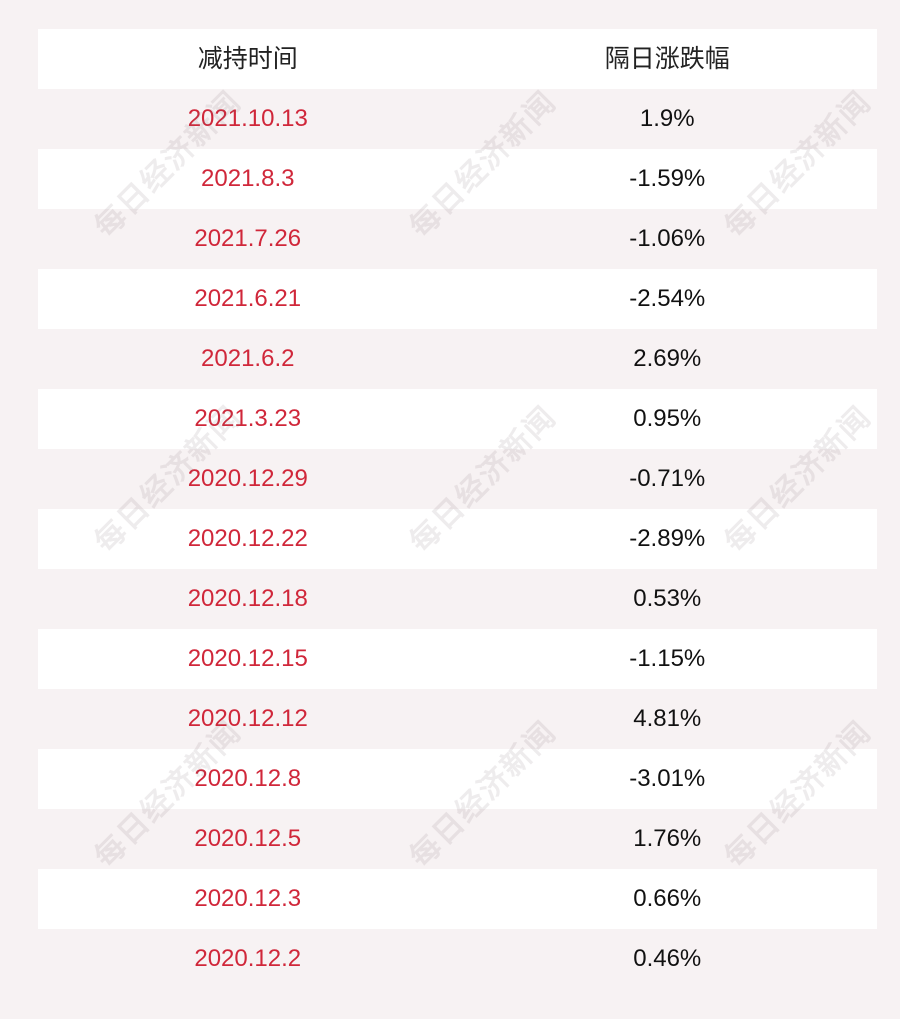 The height and width of the screenshot is (1019, 900). I want to click on table-header-row: 减持时间 隔日涨跌幅, so click(457, 59).